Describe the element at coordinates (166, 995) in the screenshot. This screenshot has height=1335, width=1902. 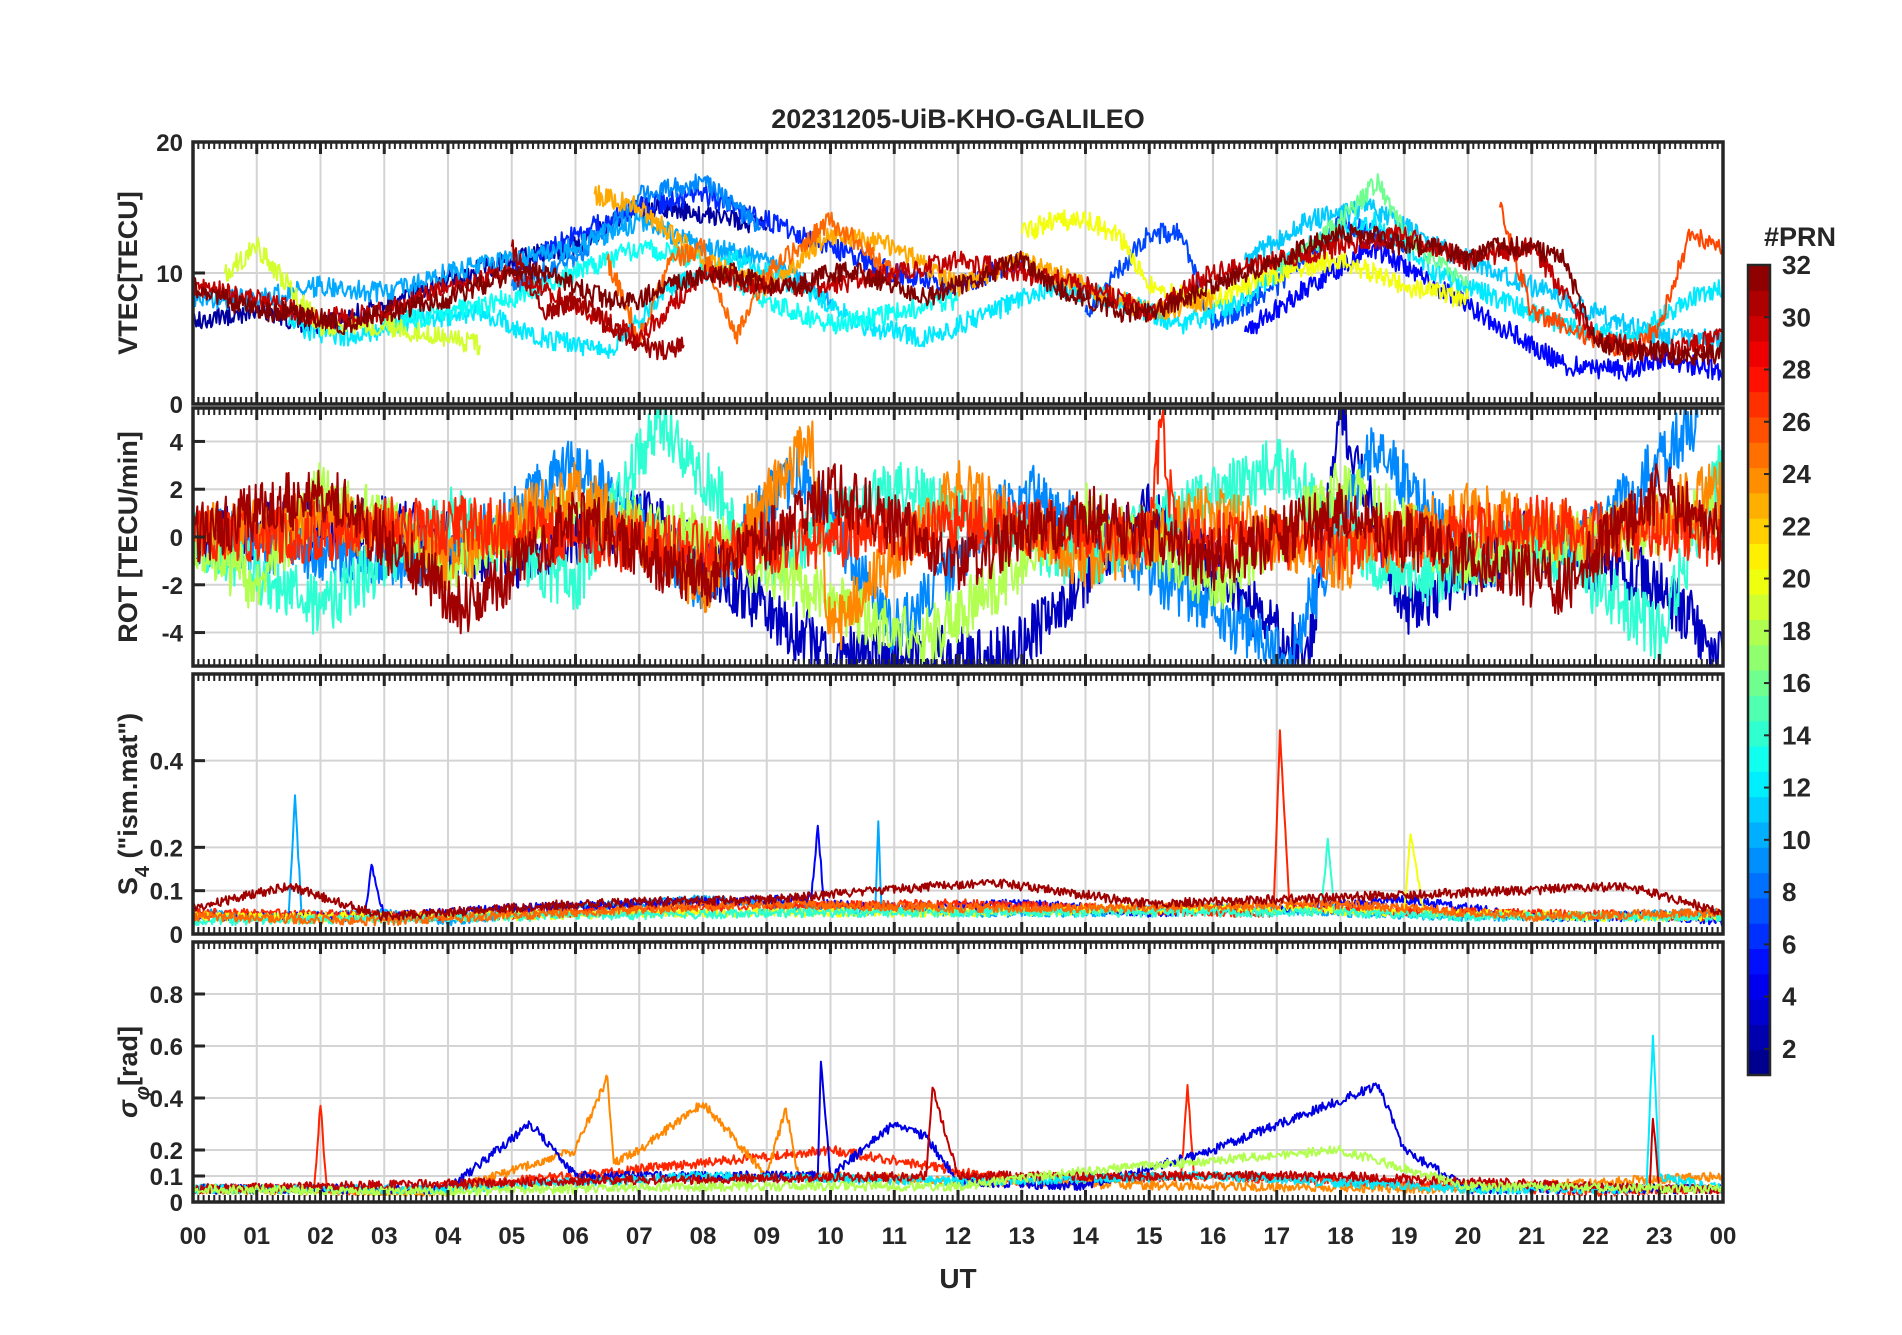
I see `y-tick-label: 0.8` at that location.